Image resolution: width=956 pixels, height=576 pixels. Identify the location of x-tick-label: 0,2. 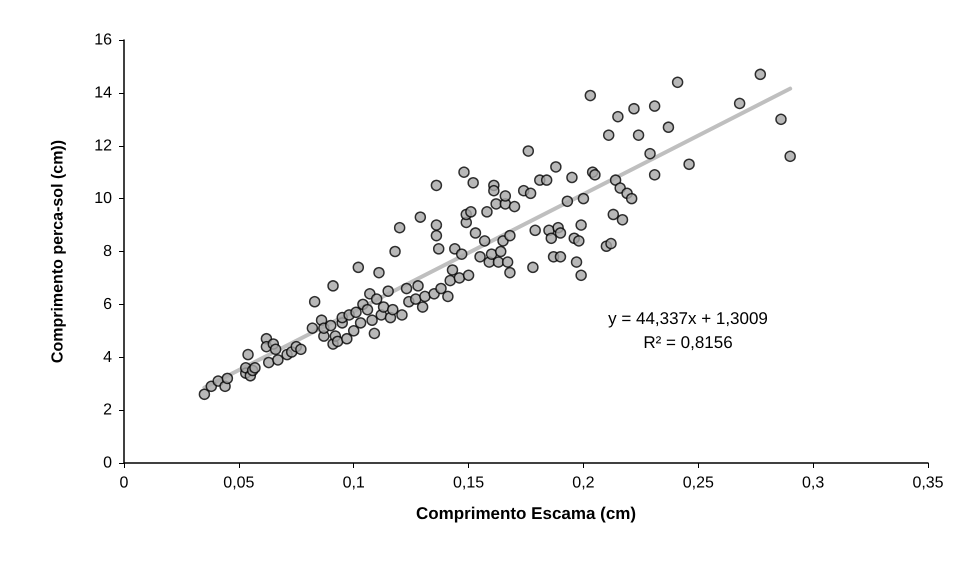
(583, 483).